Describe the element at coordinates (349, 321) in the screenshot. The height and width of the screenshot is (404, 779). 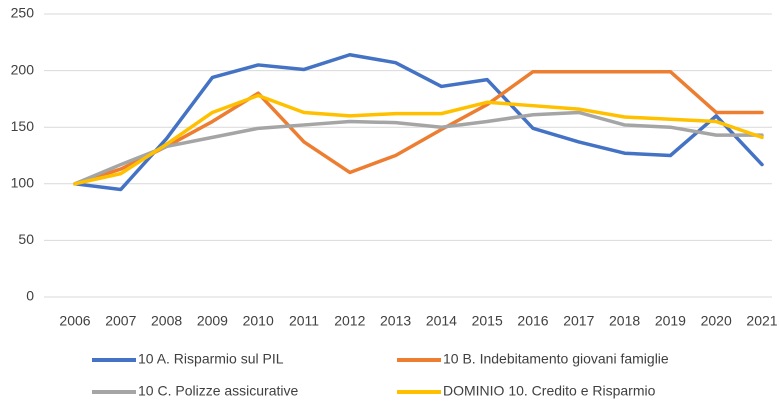
I see `x-tick-label: 2012` at that location.